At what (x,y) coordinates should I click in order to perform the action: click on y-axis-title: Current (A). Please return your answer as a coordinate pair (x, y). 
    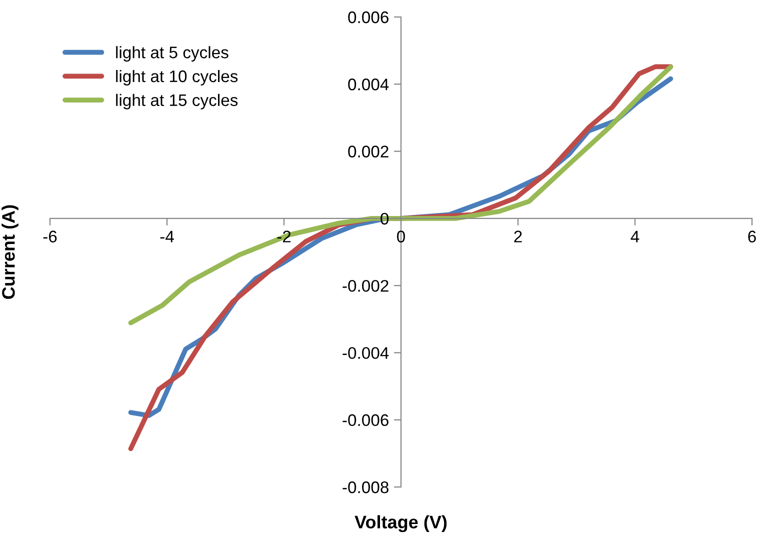
    Looking at the image, I should click on (10, 252).